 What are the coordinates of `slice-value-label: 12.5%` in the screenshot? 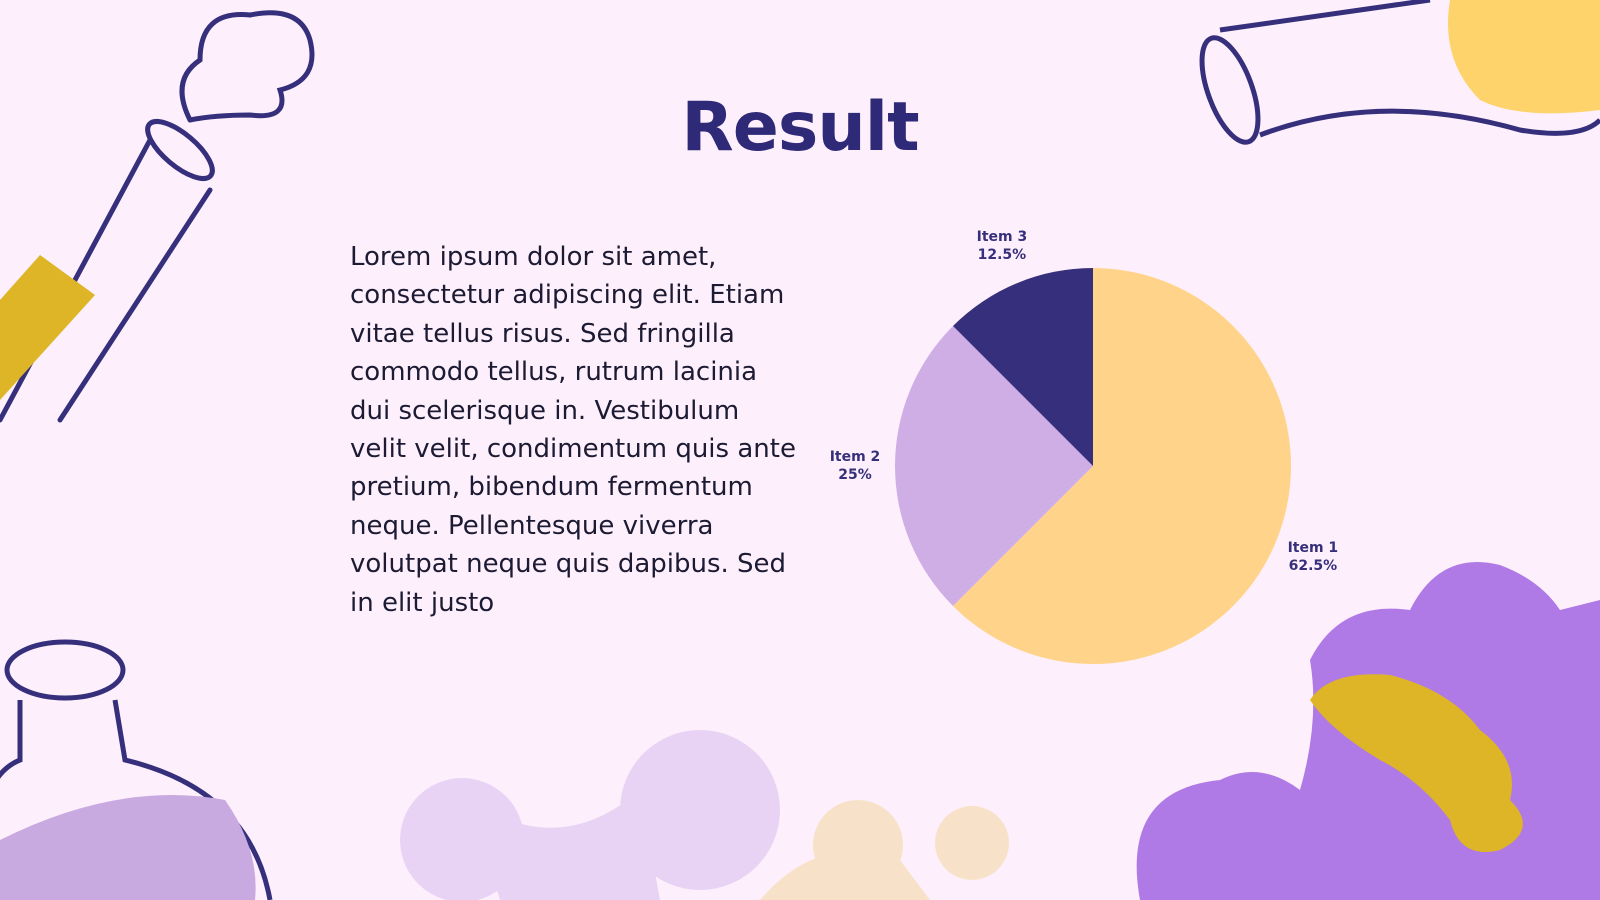 It's located at (1002, 255).